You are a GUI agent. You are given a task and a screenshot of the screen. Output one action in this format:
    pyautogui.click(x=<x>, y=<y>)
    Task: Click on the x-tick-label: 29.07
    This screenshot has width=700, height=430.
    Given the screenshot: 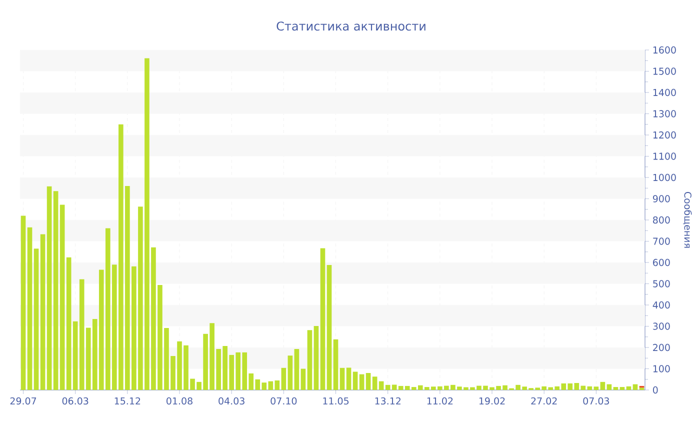 What is the action you would take?
    pyautogui.click(x=23, y=401)
    